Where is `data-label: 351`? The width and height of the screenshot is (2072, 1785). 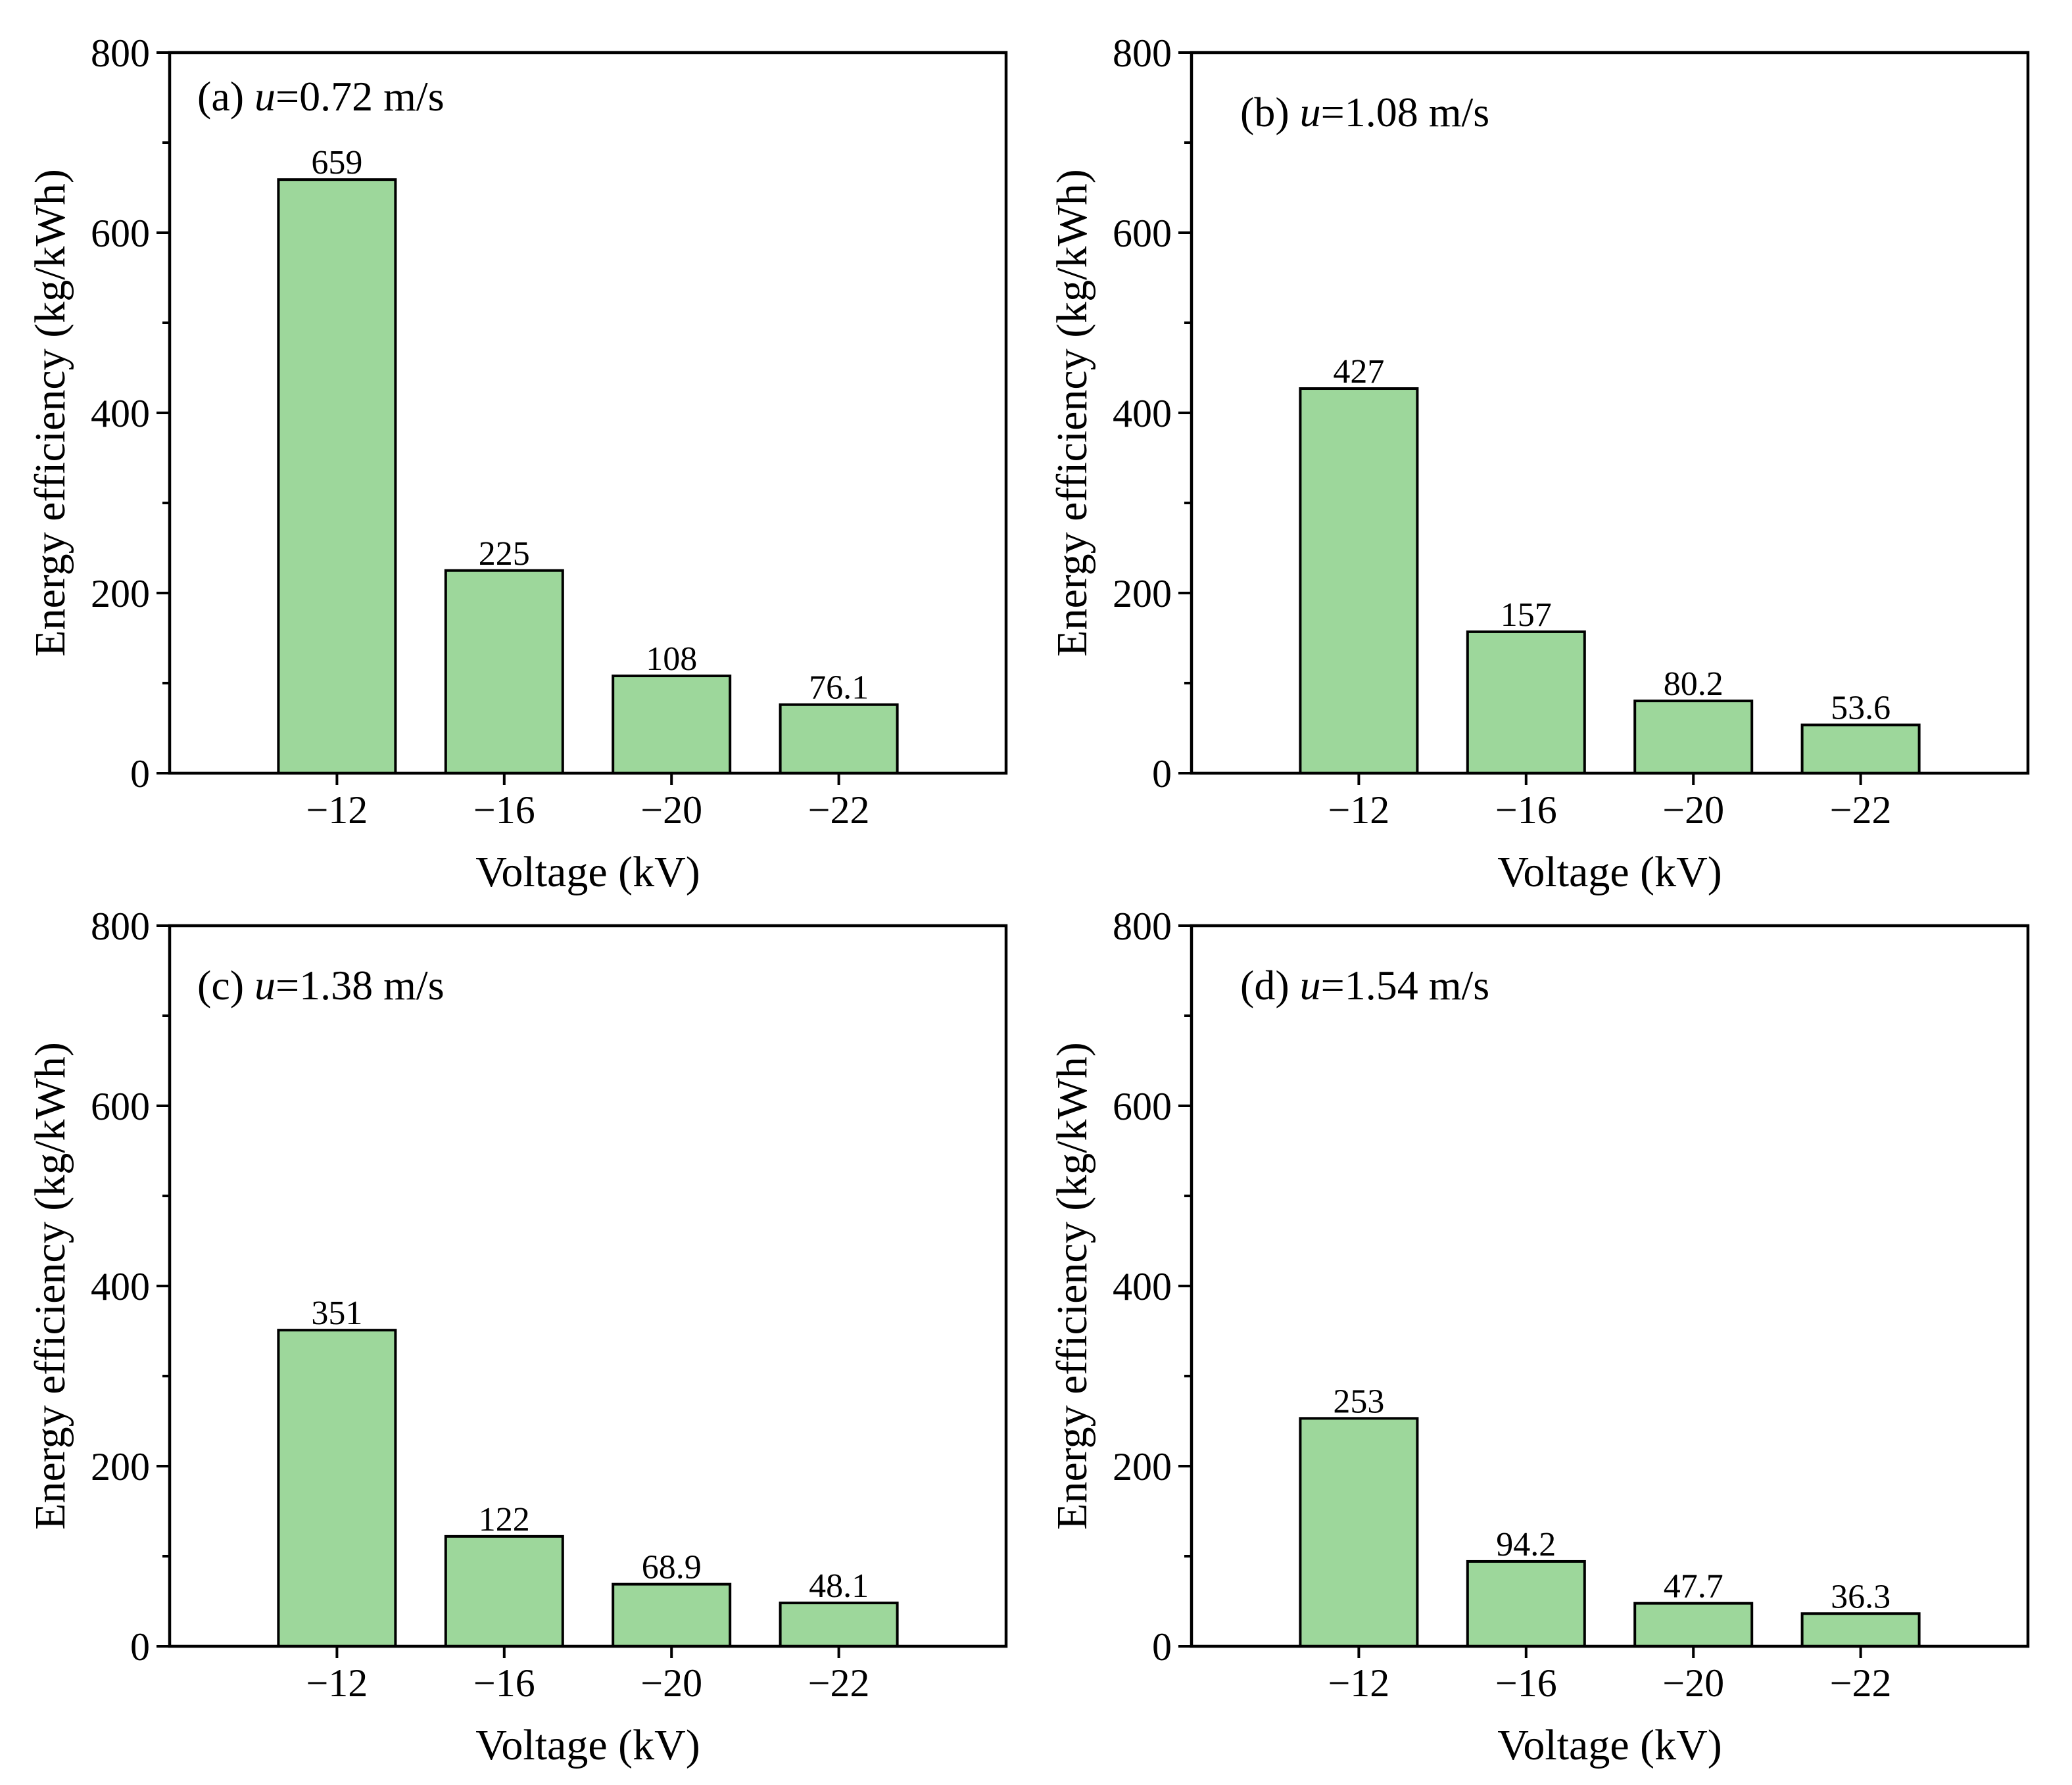
data-label: 351 is located at coordinates (337, 1313).